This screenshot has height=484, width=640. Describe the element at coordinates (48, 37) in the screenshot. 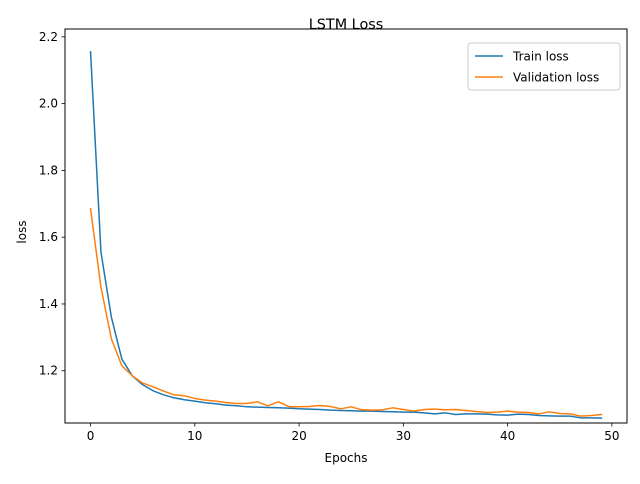

I see `y-tick-label: 2.2` at that location.